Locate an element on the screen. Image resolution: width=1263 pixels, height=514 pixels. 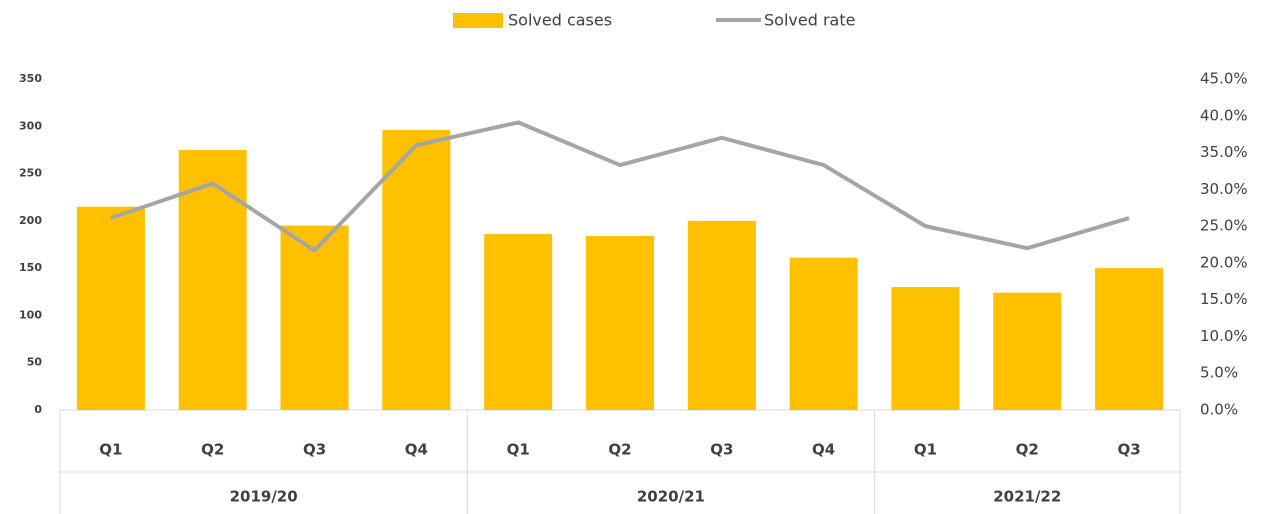
y2-tick-label: 35.0% is located at coordinates (1224, 152).